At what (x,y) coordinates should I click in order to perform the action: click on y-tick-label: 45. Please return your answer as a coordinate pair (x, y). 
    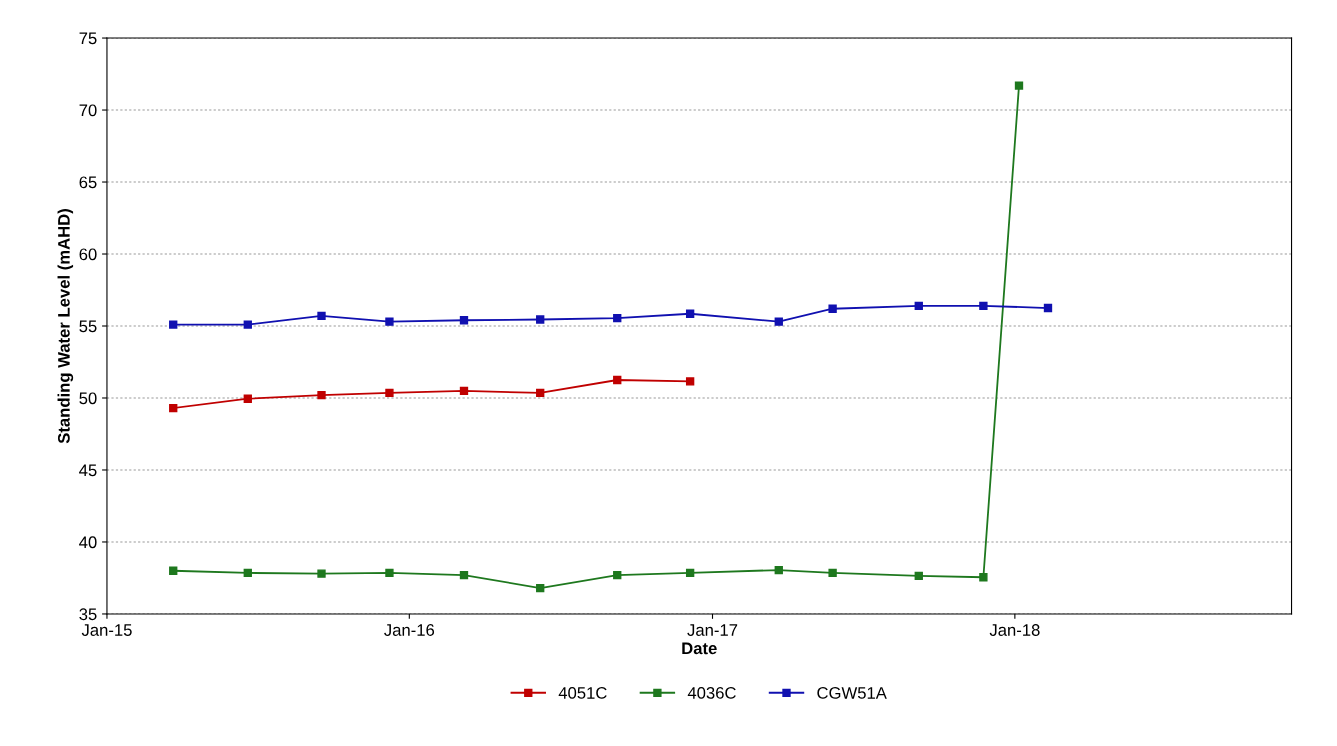
    Looking at the image, I should click on (88, 470).